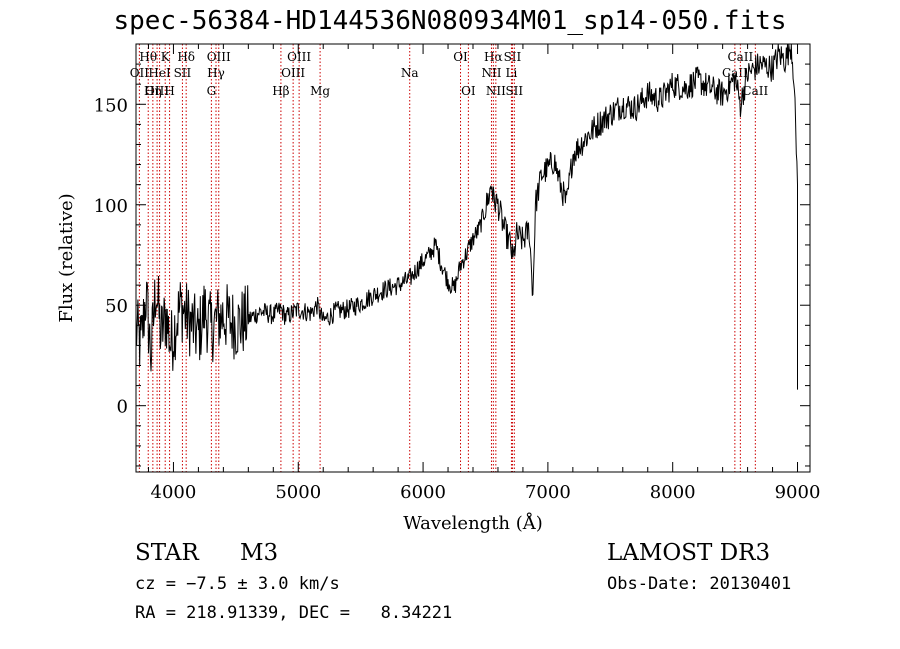  What do you see at coordinates (259, 553) in the screenshot?
I see `object-subclass: M3` at bounding box center [259, 553].